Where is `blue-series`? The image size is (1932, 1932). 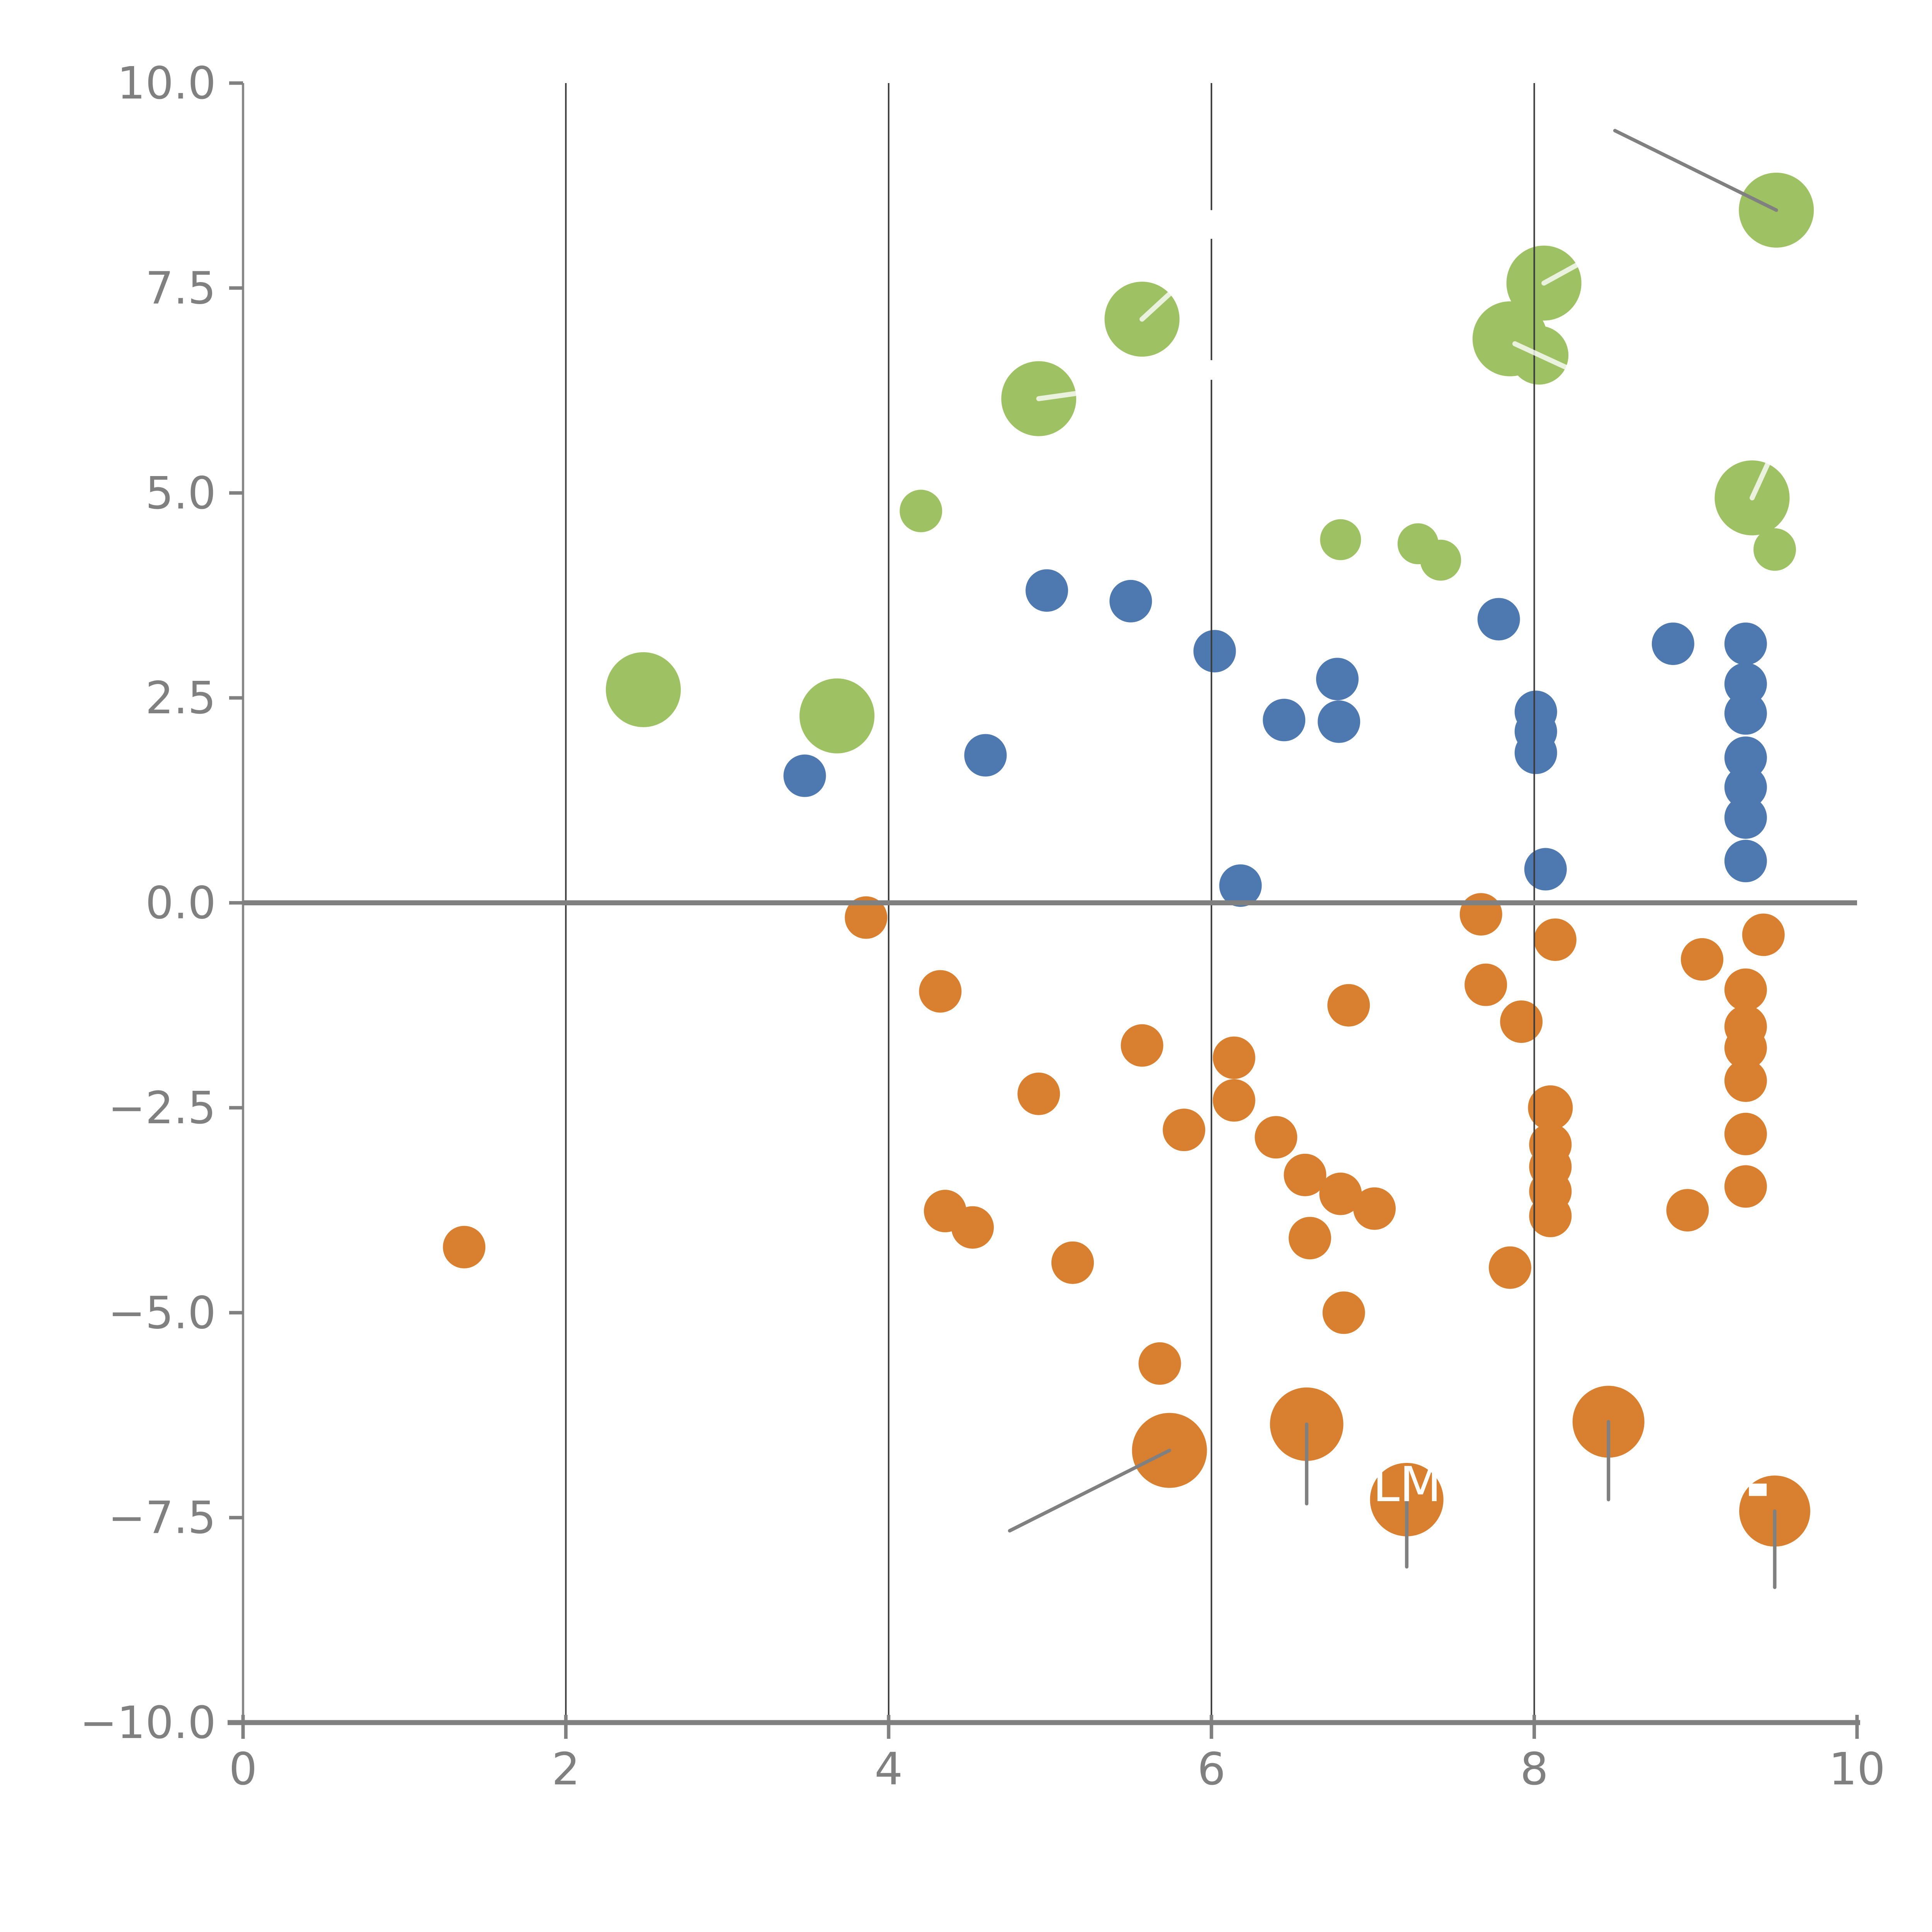 blue-series is located at coordinates (1275, 738).